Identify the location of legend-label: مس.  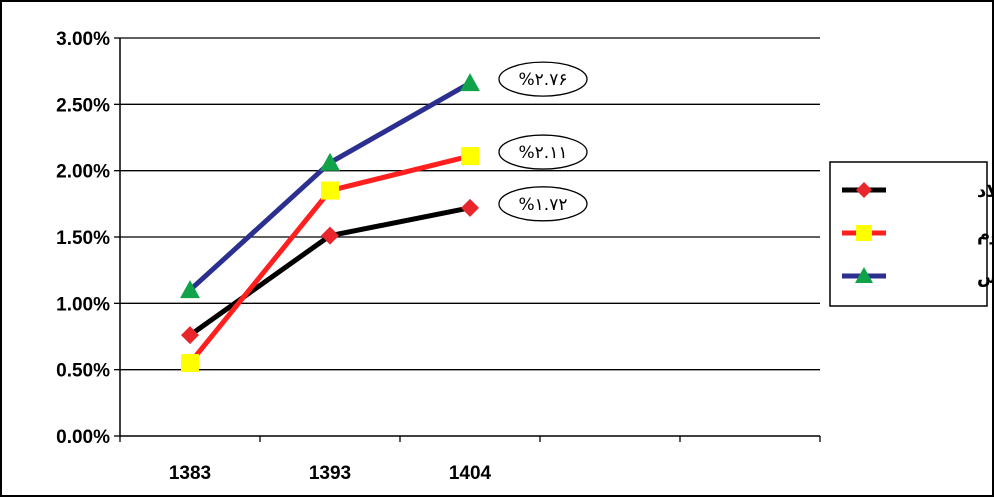
(985, 277).